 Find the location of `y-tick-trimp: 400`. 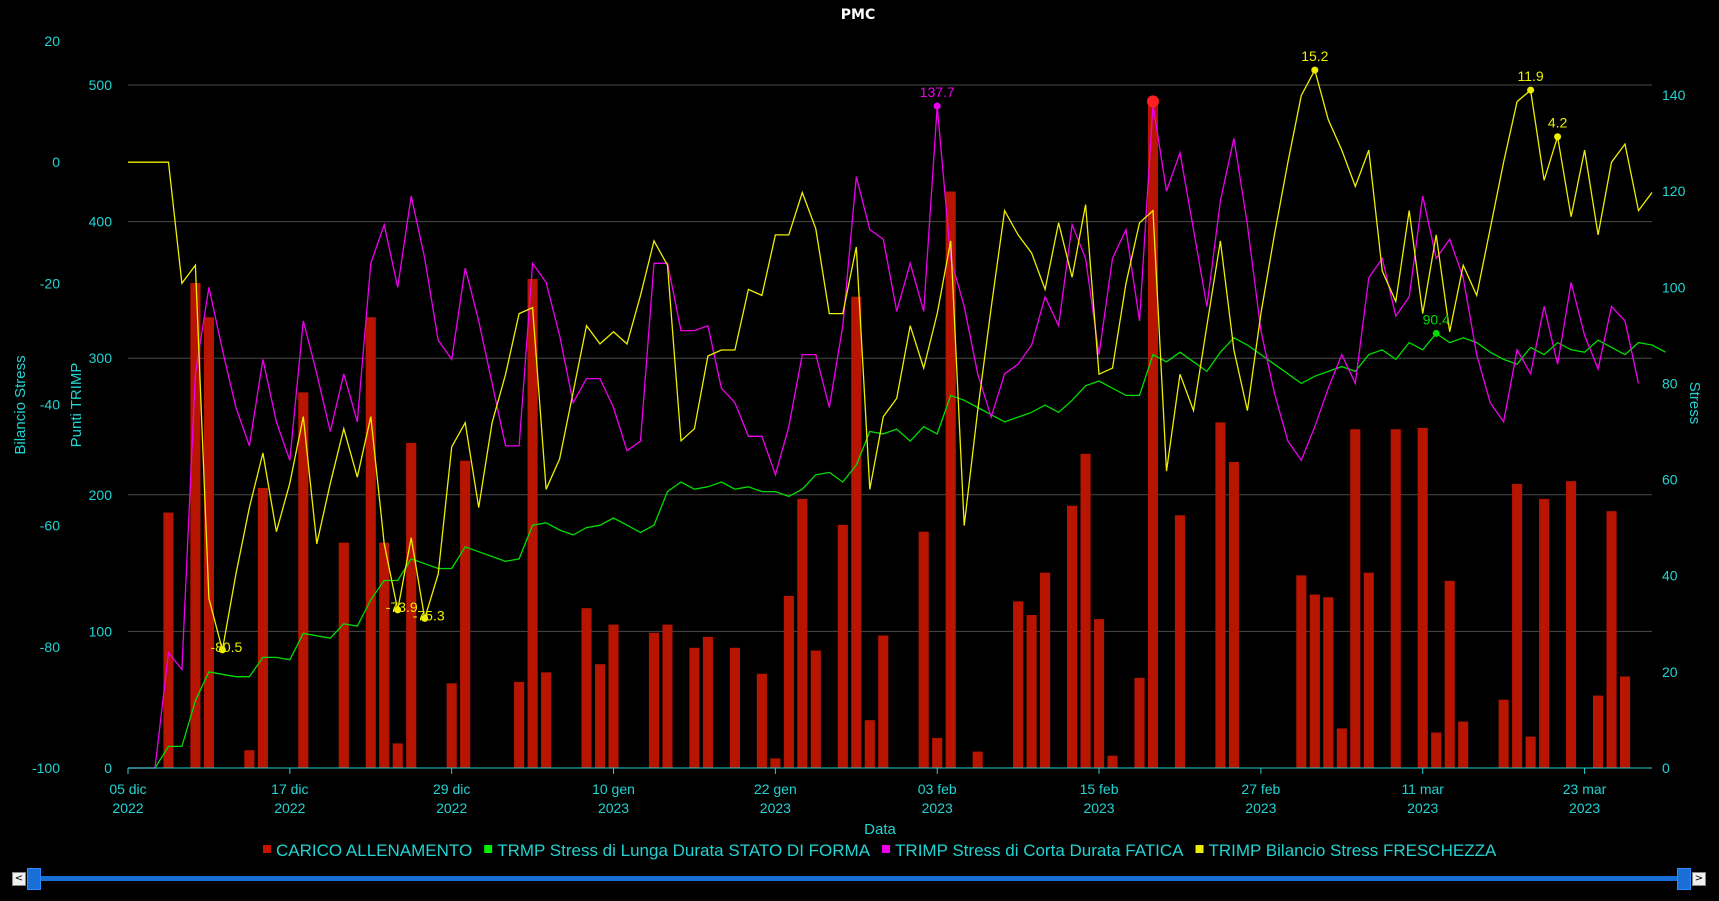

y-tick-trimp: 400 is located at coordinates (101, 222).